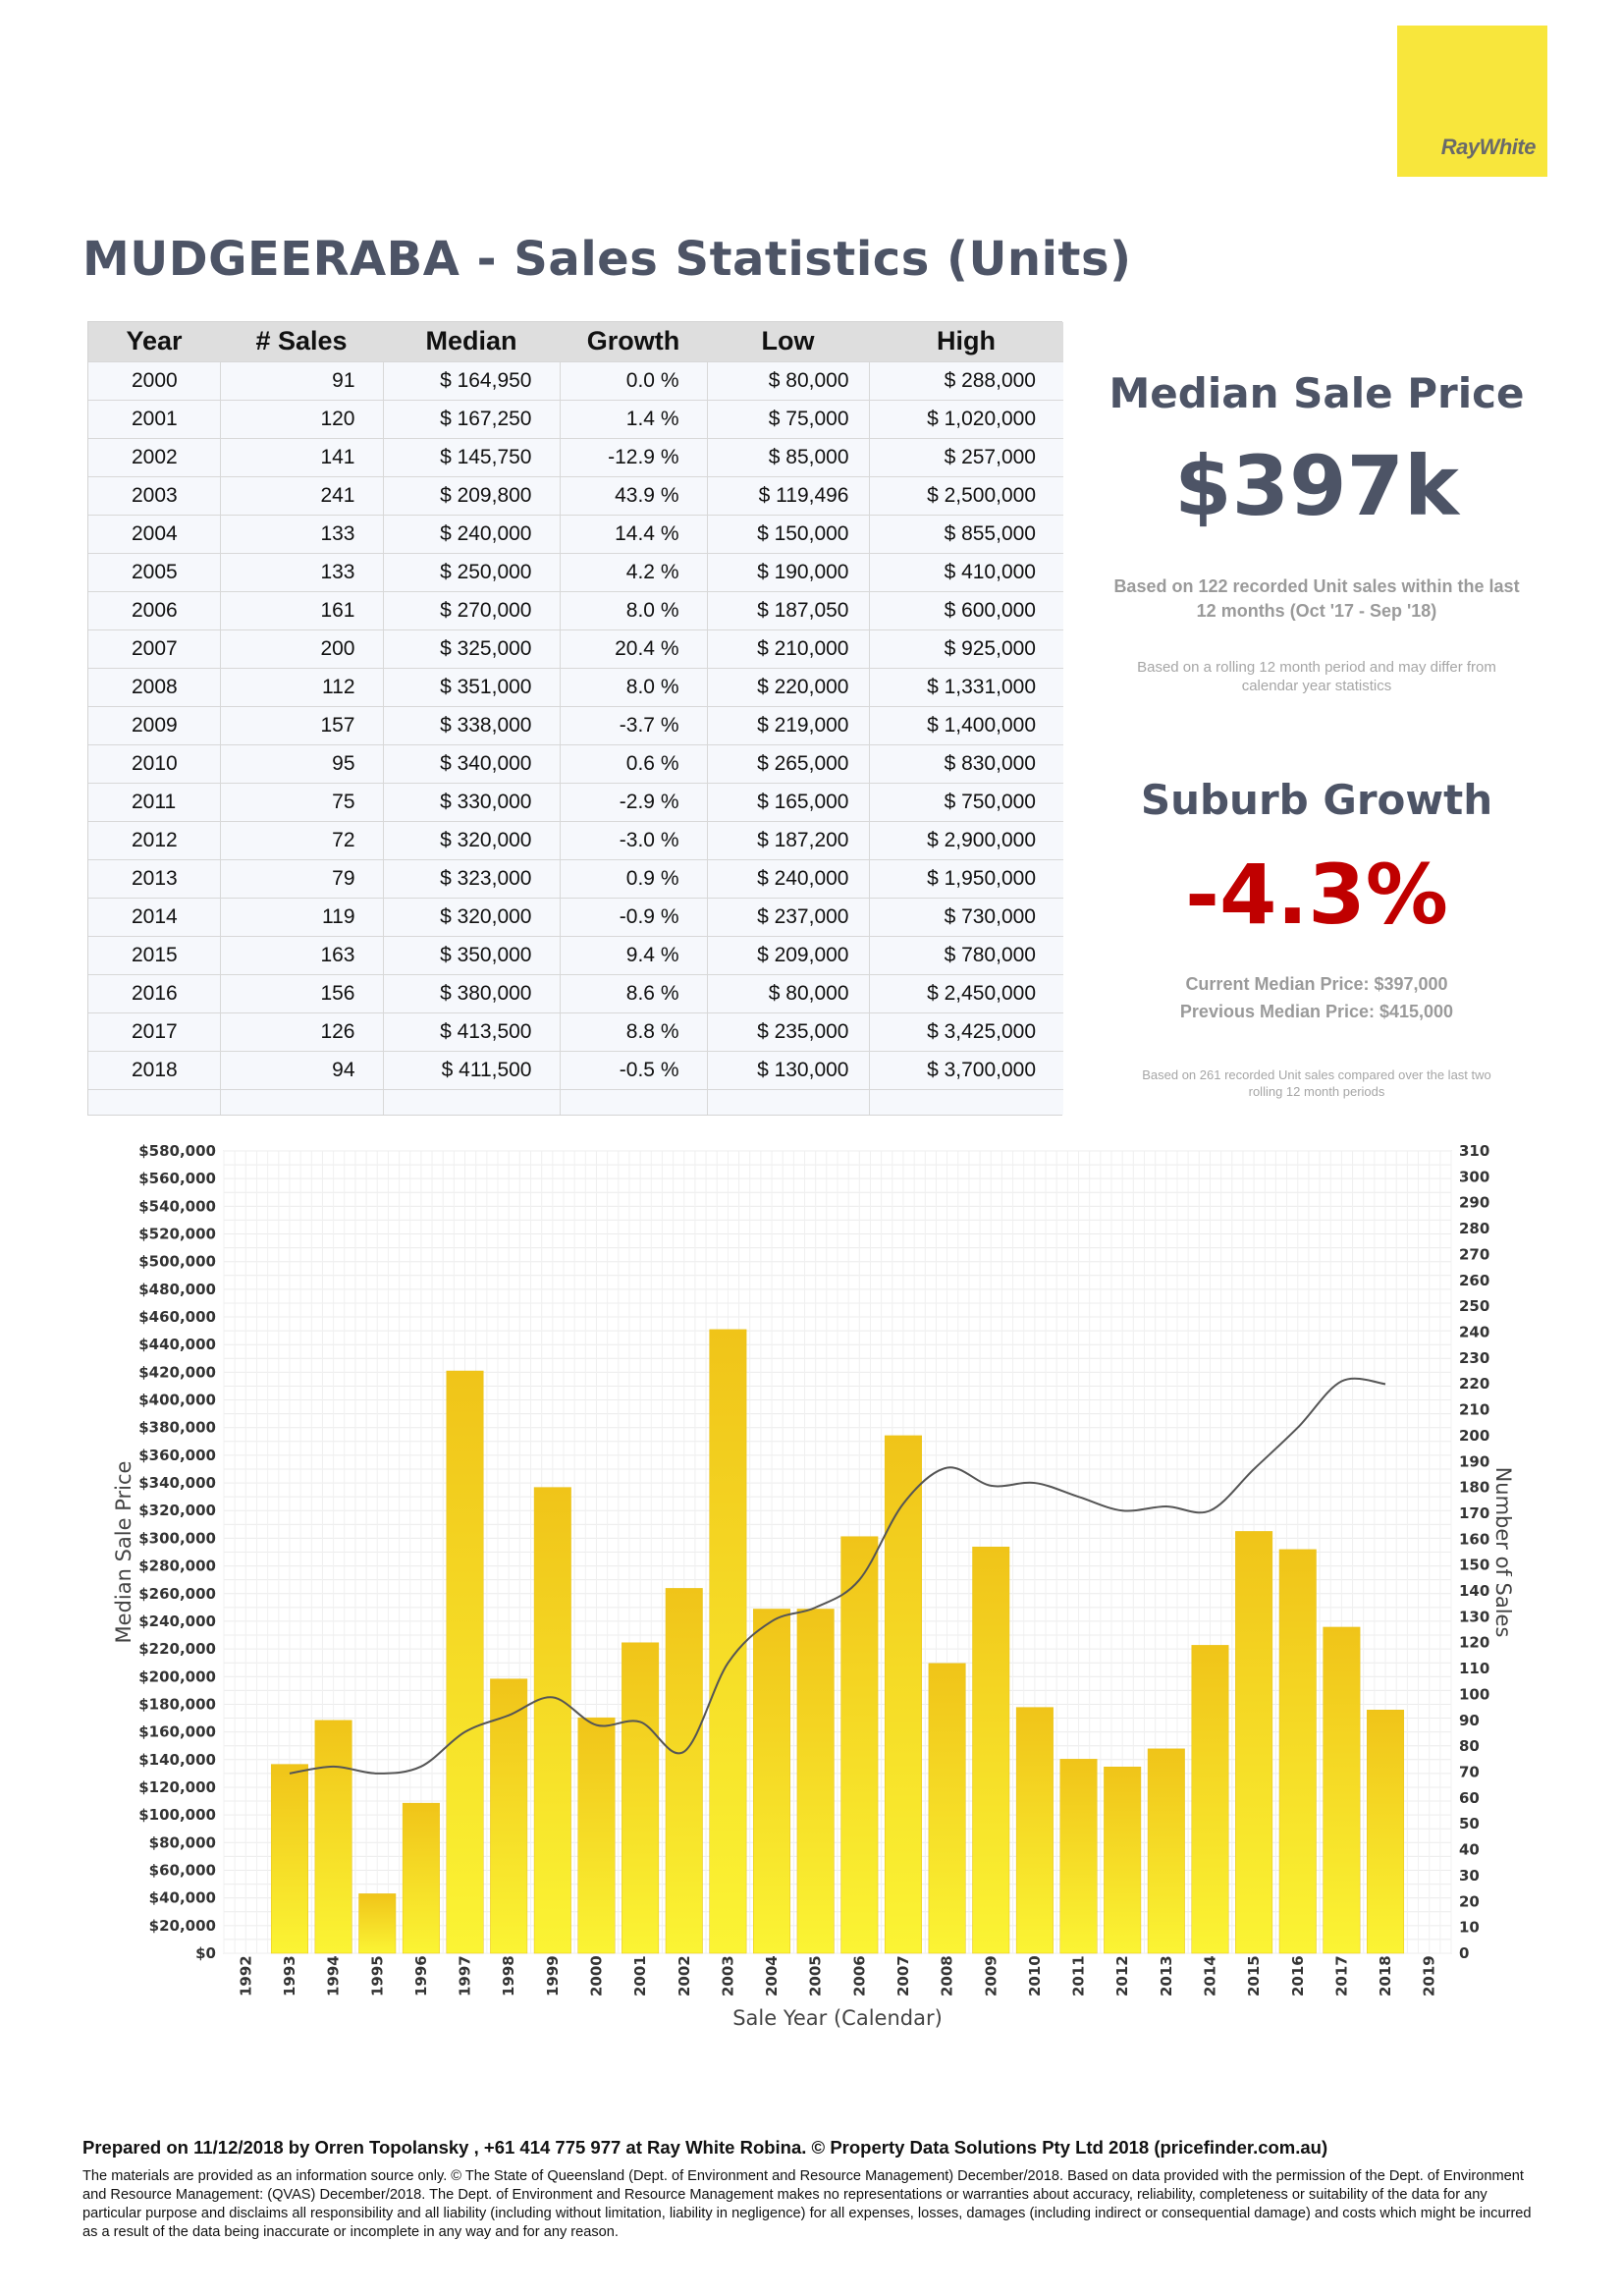 This screenshot has height=2296, width=1622. What do you see at coordinates (1469, 1928) in the screenshot?
I see `y2-tick-label: 10` at bounding box center [1469, 1928].